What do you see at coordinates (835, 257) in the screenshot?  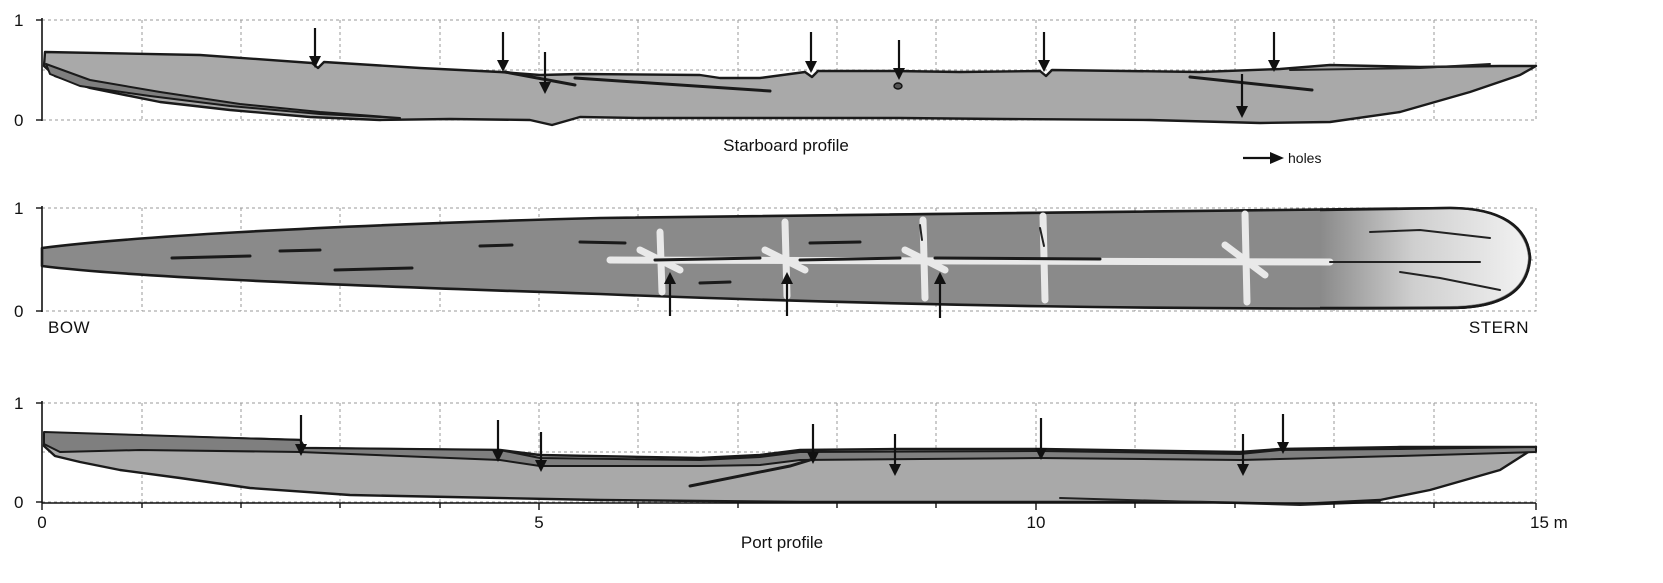 I see `plan-cracks` at bounding box center [835, 257].